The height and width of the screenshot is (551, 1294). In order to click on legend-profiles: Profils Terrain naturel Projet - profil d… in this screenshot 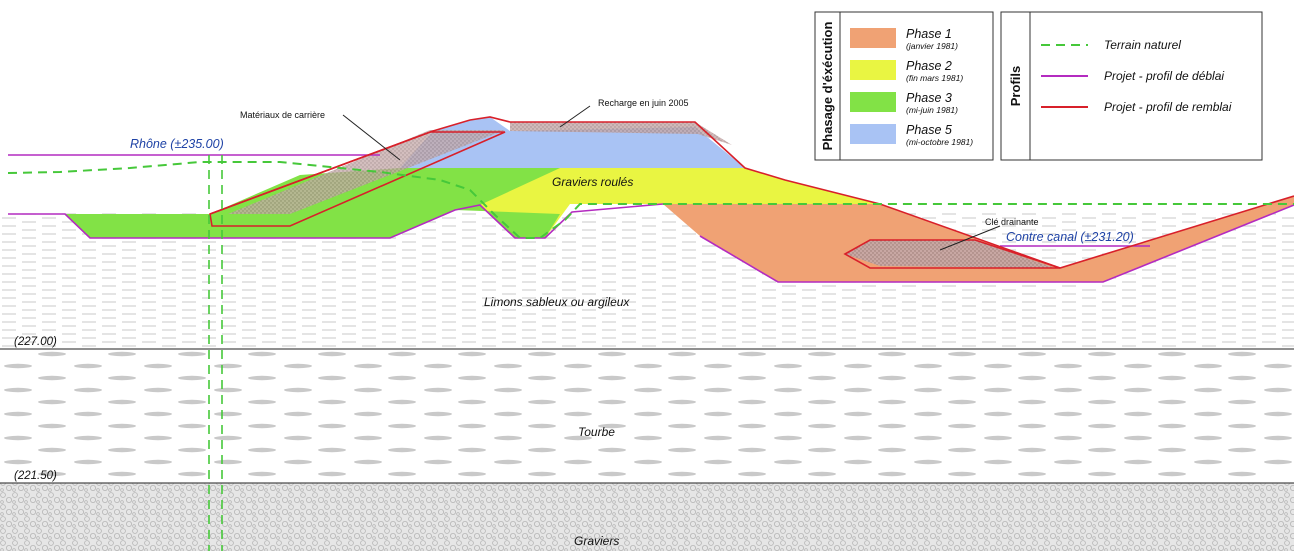, I will do `click(1131, 86)`.